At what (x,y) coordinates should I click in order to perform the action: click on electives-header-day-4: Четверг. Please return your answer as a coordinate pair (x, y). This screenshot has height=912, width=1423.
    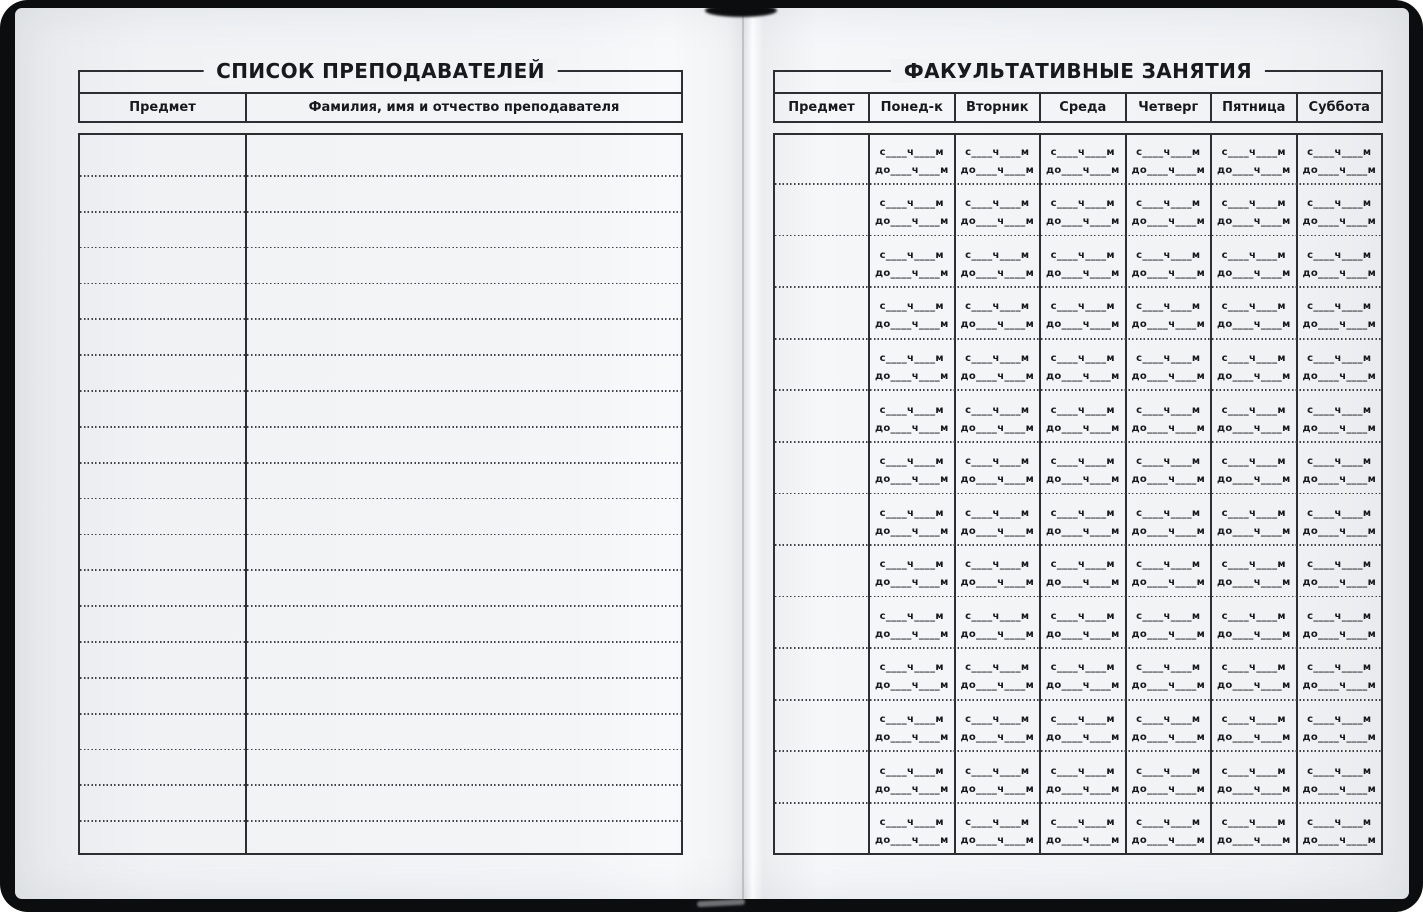
    Looking at the image, I should click on (1167, 107).